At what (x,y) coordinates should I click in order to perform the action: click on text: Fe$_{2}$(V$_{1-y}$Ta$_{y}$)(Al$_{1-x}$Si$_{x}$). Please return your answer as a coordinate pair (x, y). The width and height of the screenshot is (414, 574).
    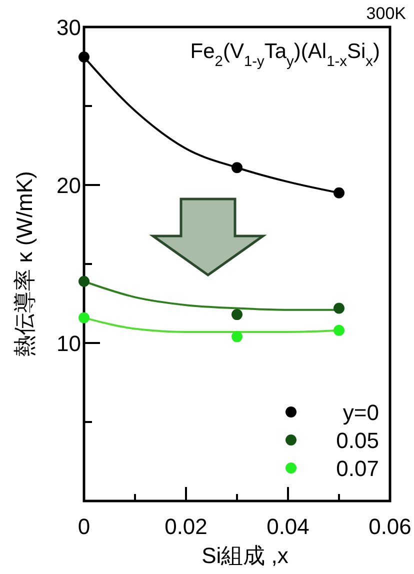
    Looking at the image, I should click on (285, 55).